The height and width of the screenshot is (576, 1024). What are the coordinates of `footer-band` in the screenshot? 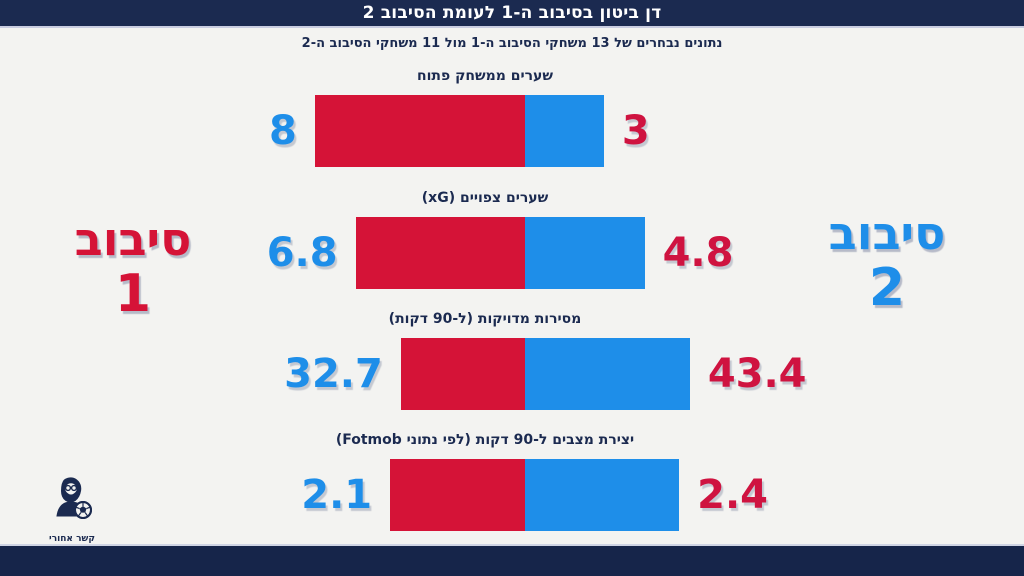 It's located at (512, 560).